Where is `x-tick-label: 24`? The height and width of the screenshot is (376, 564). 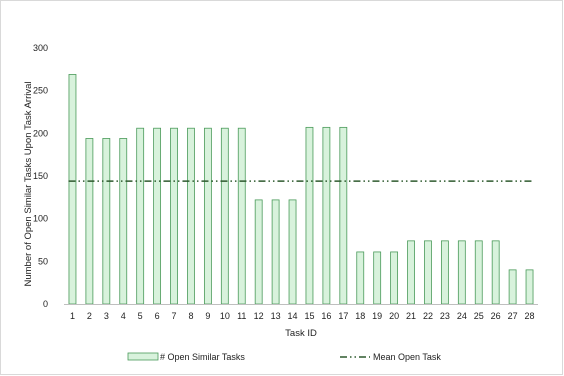
x-tick-label: 24 is located at coordinates (462, 316).